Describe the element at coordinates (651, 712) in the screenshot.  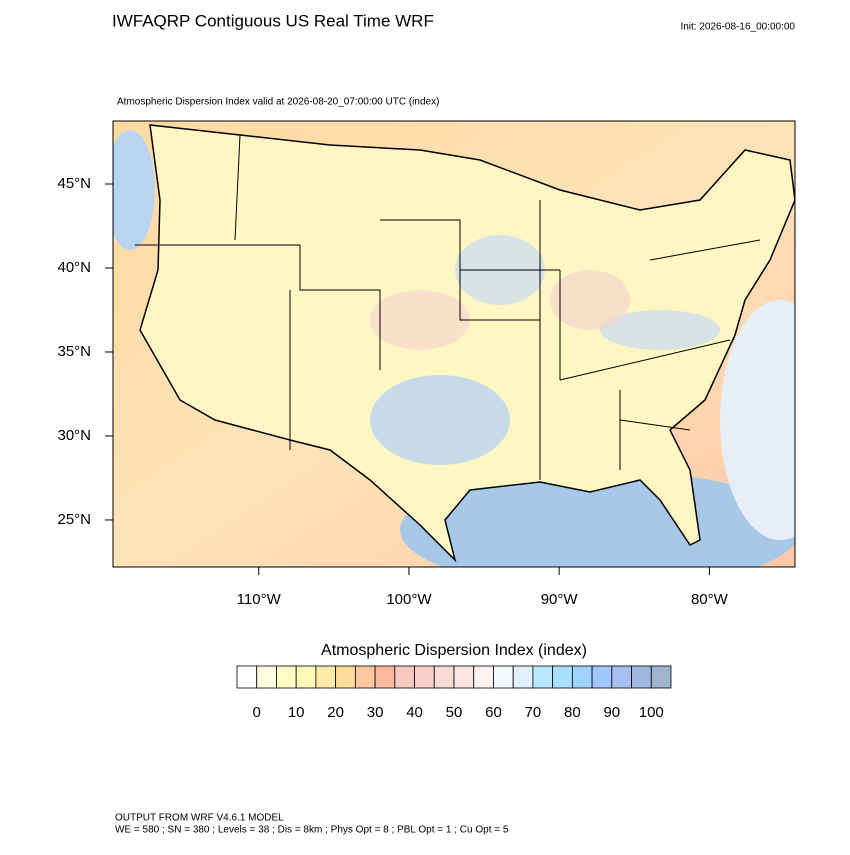
I see `colorbar-tick-label: 100` at that location.